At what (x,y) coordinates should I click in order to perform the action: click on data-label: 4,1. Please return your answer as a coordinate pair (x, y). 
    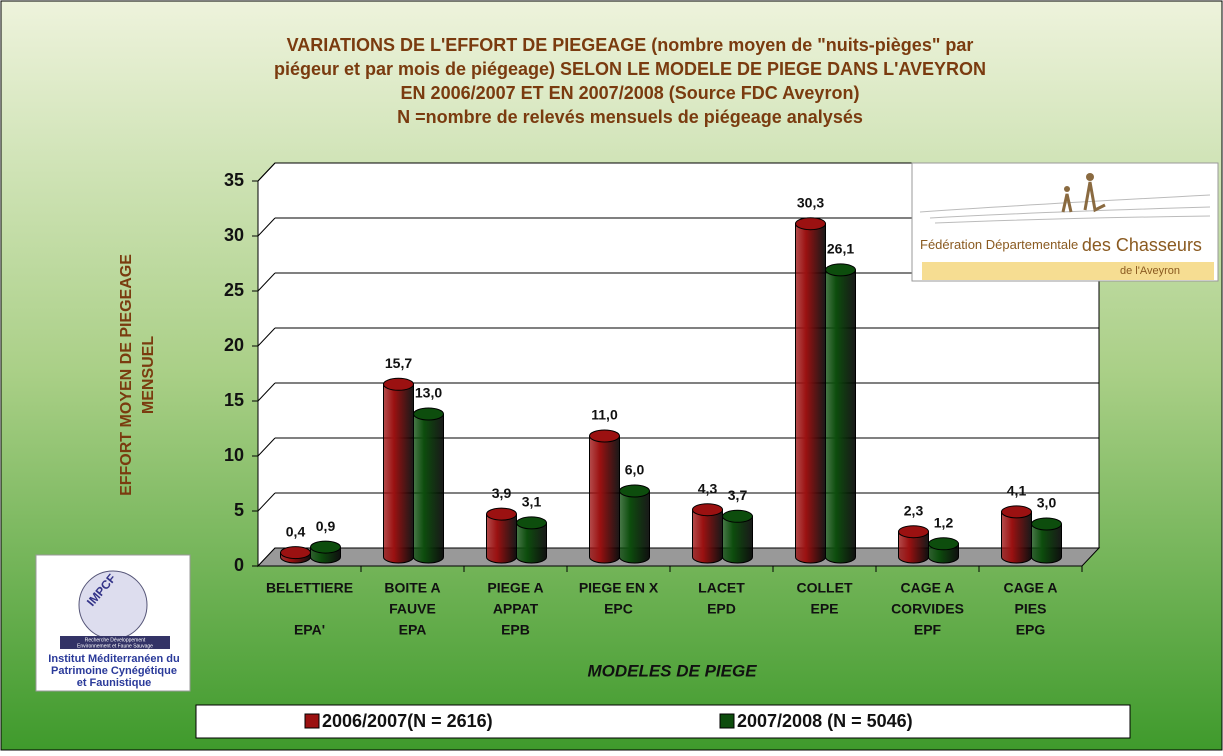
    Looking at the image, I should click on (1017, 491).